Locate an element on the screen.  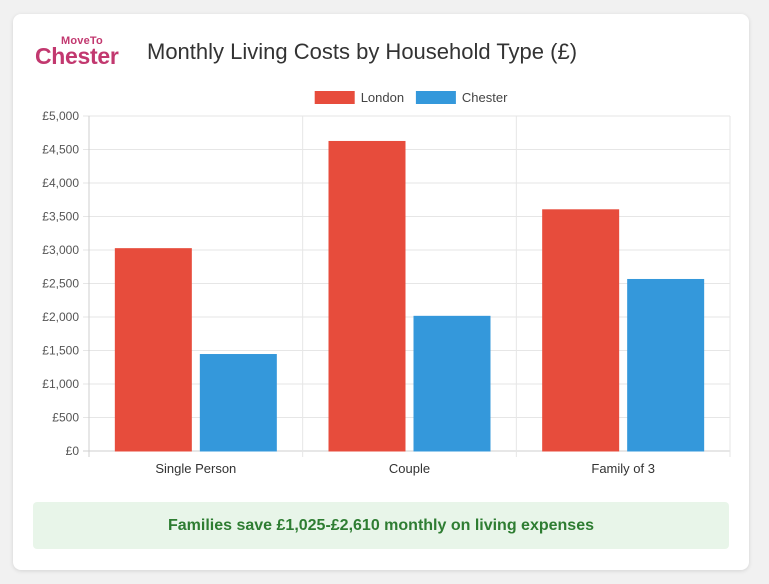
y-tick-label: £500 is located at coordinates (65, 418).